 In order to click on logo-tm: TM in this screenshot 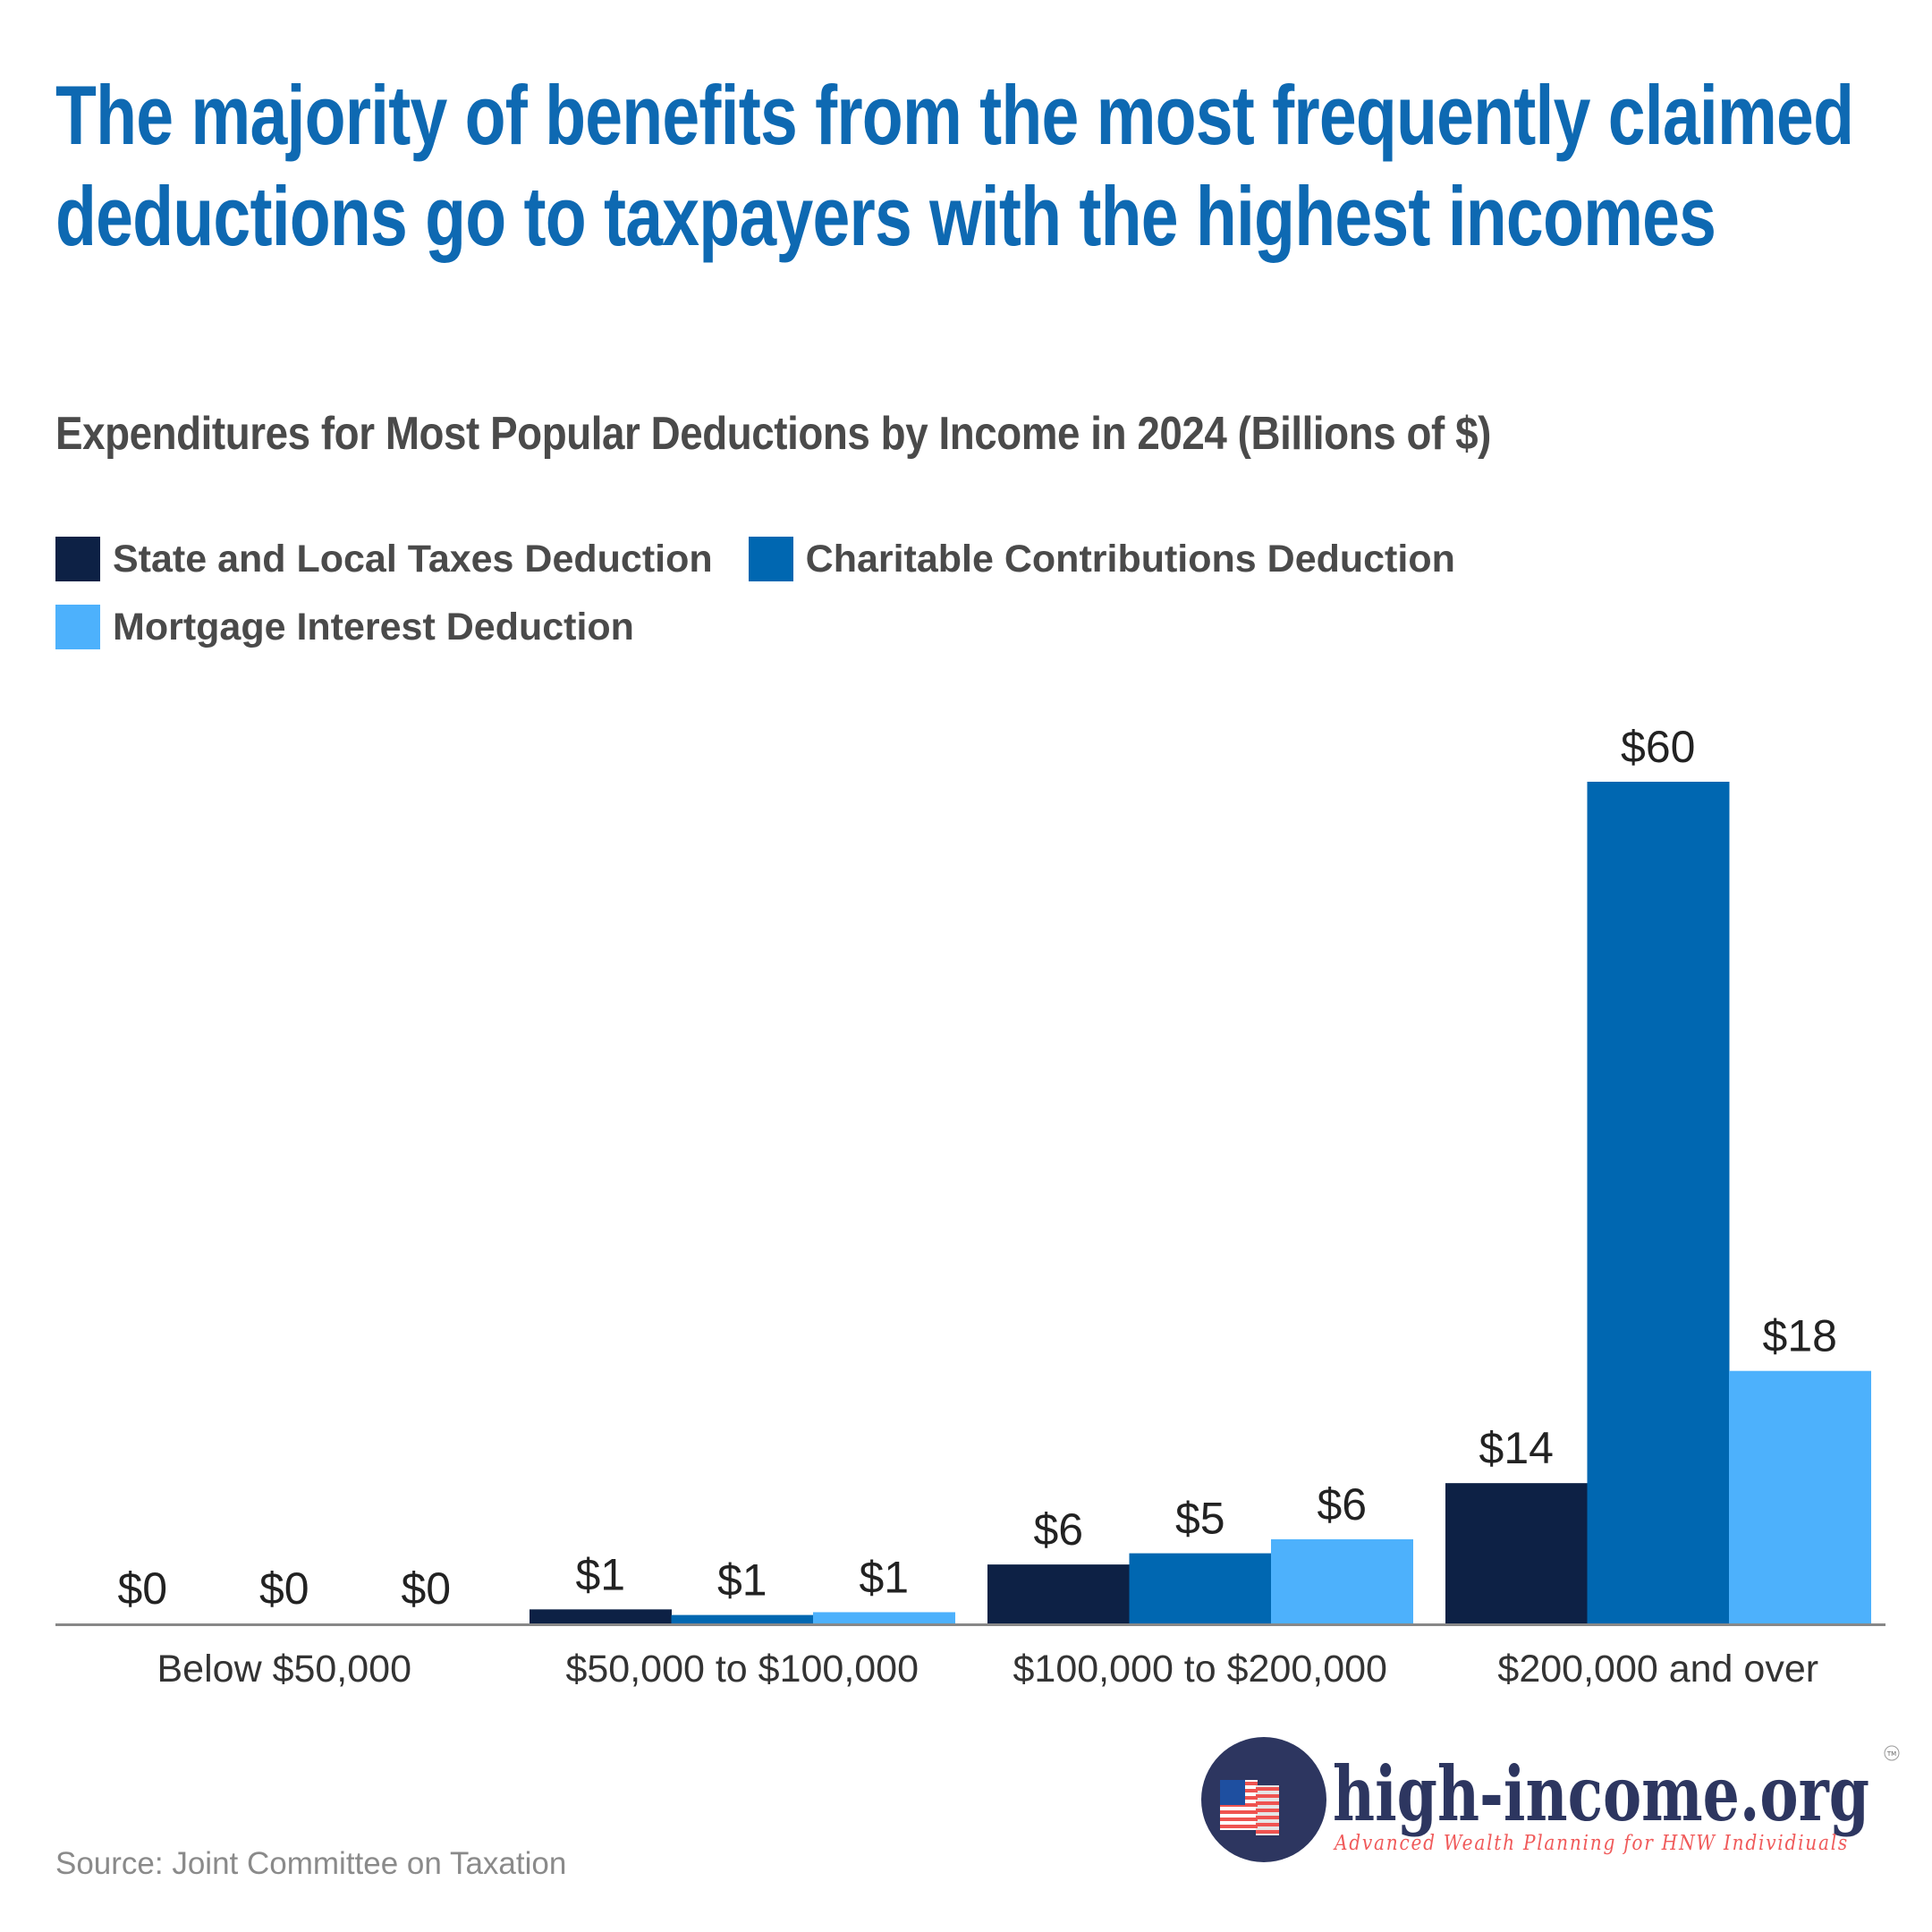, I will do `click(1891, 1754)`.